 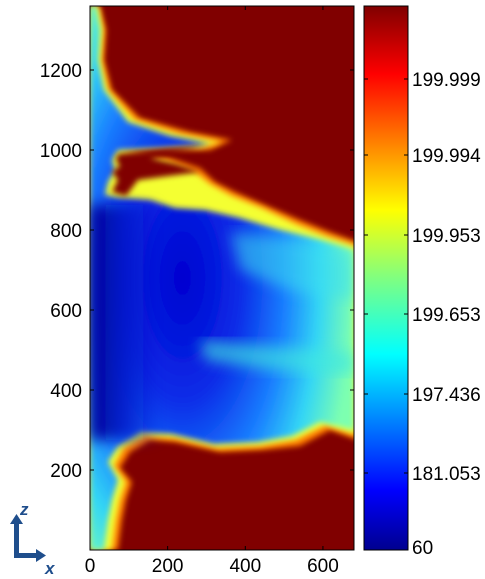 What do you see at coordinates (323, 566) in the screenshot?
I see `x-tick-label: 600` at bounding box center [323, 566].